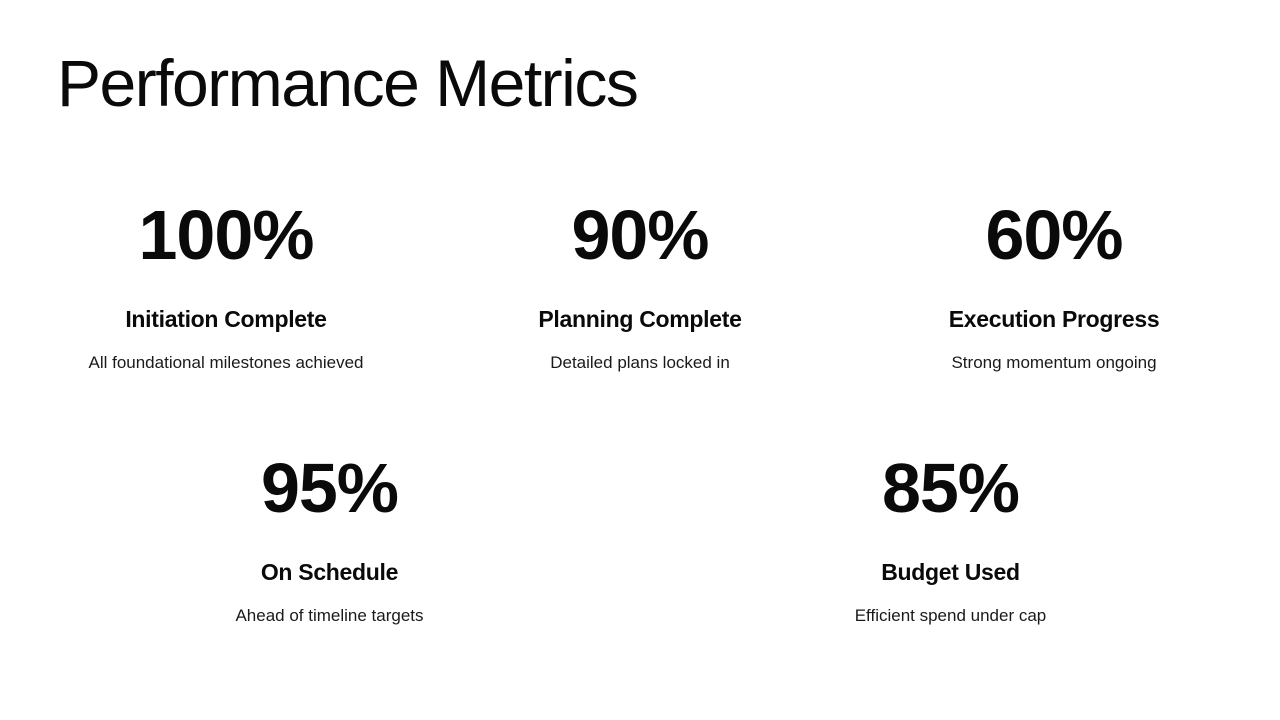 This screenshot has width=1280, height=720. I want to click on metric-description: Efficient spend under cap, so click(950, 615).